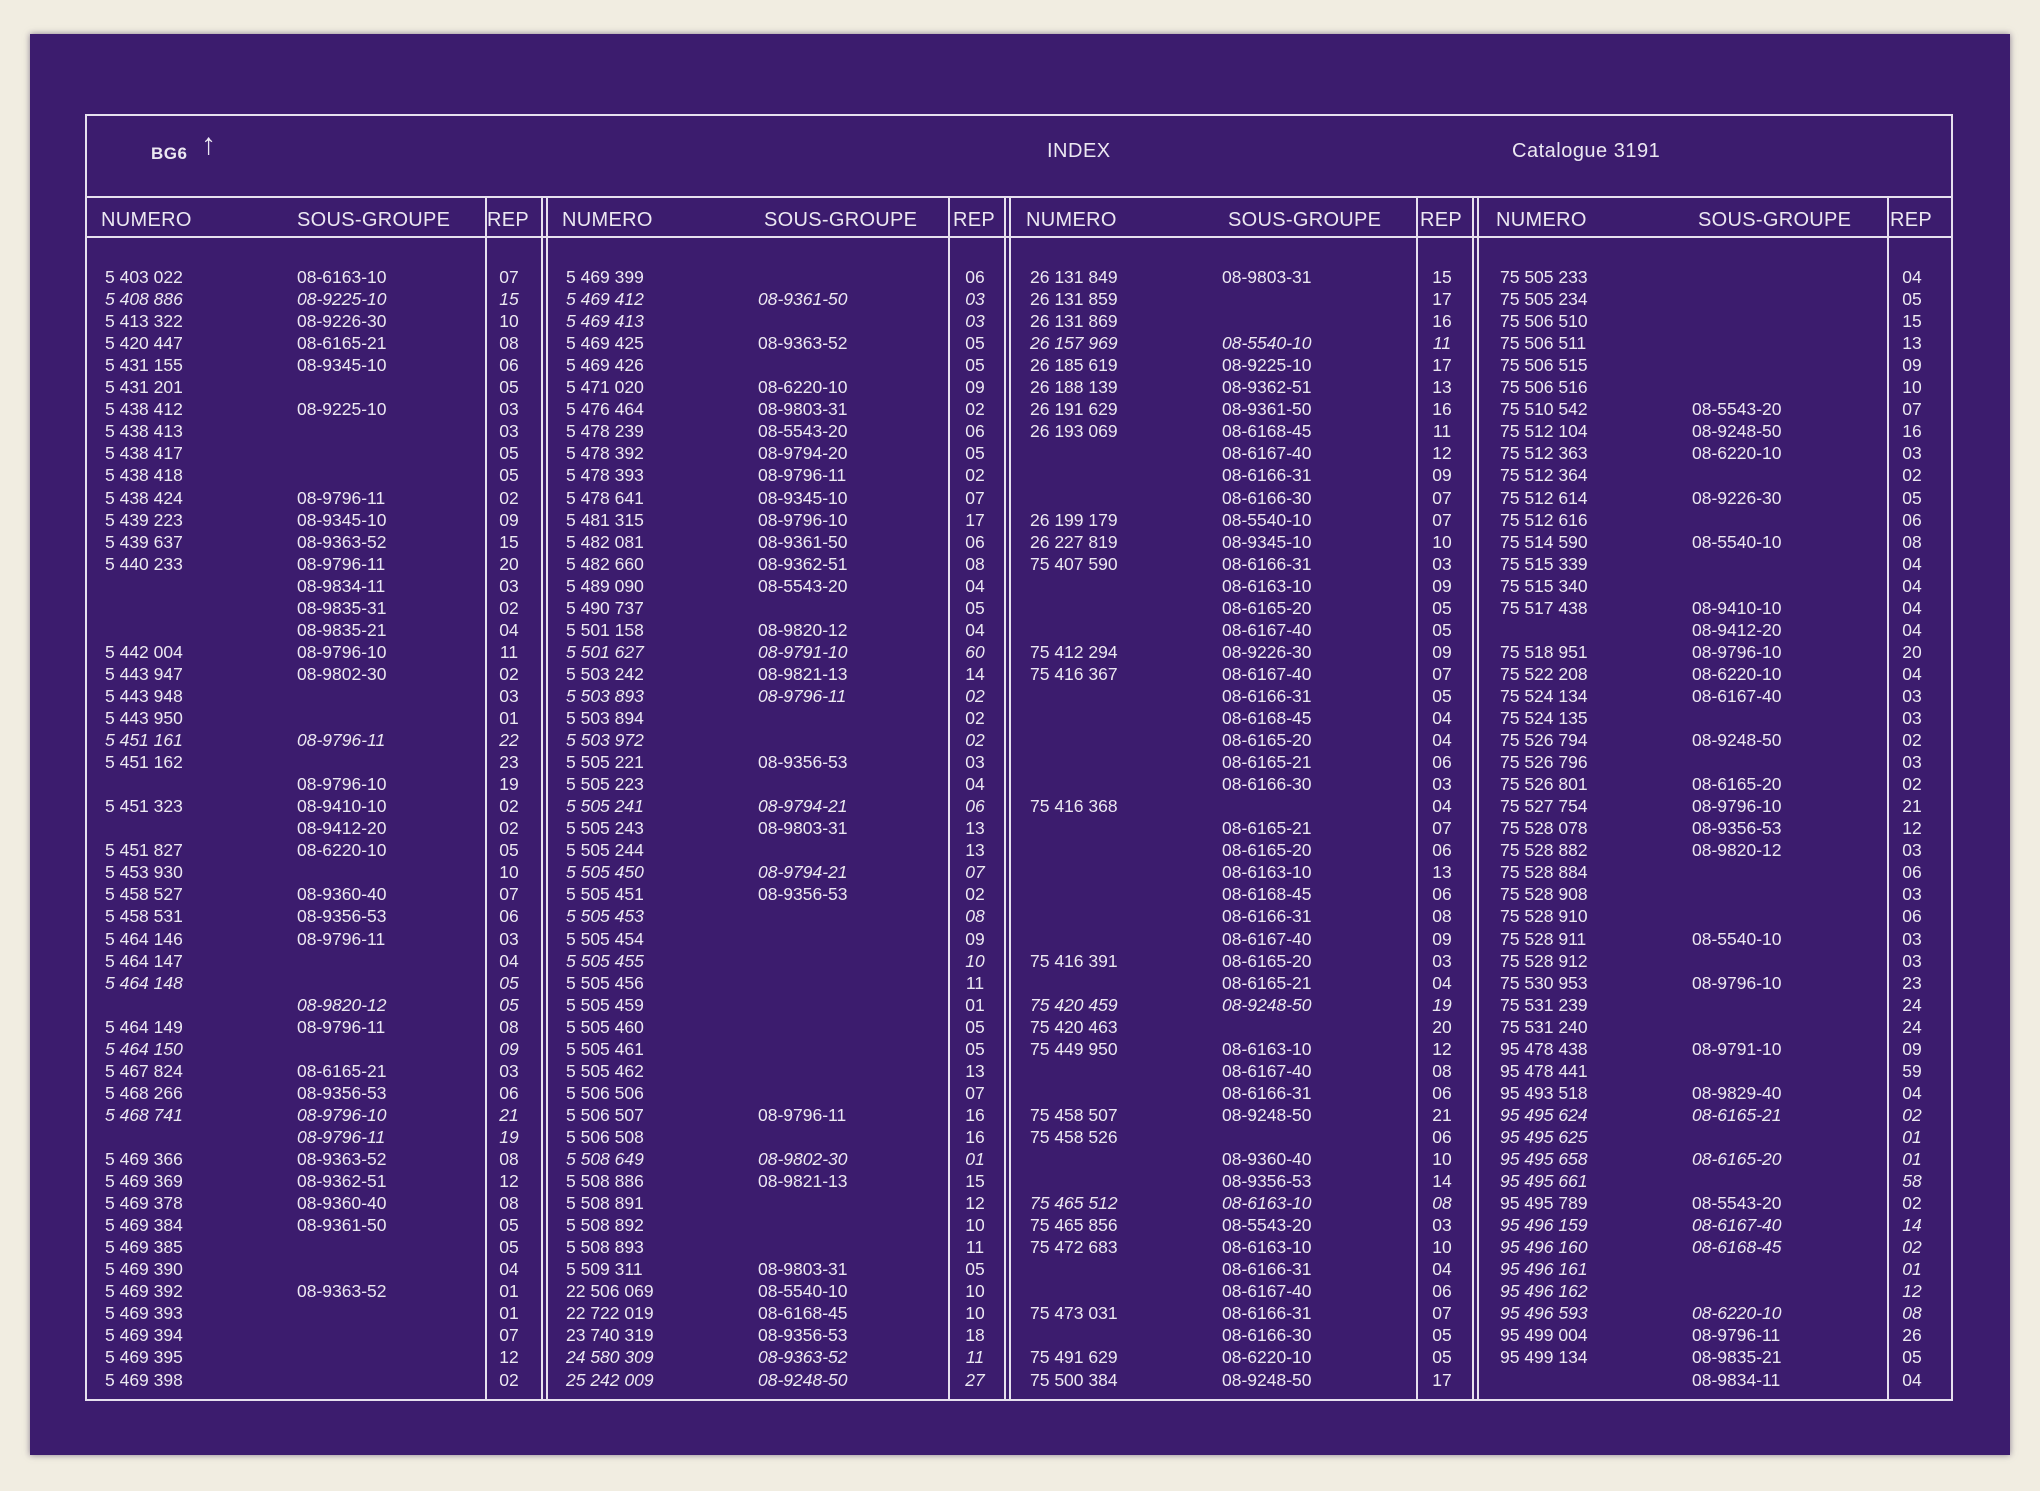 The width and height of the screenshot is (2040, 1491). What do you see at coordinates (1074, 1136) in the screenshot?
I see `part-number: 75 458 526` at bounding box center [1074, 1136].